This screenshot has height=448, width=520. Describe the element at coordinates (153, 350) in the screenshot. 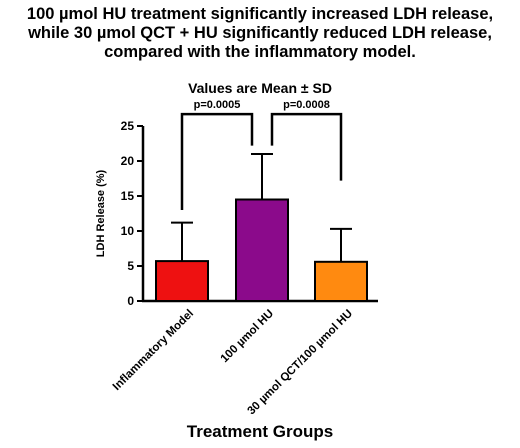

I see `x-tick-label: Inflammatory Model` at that location.